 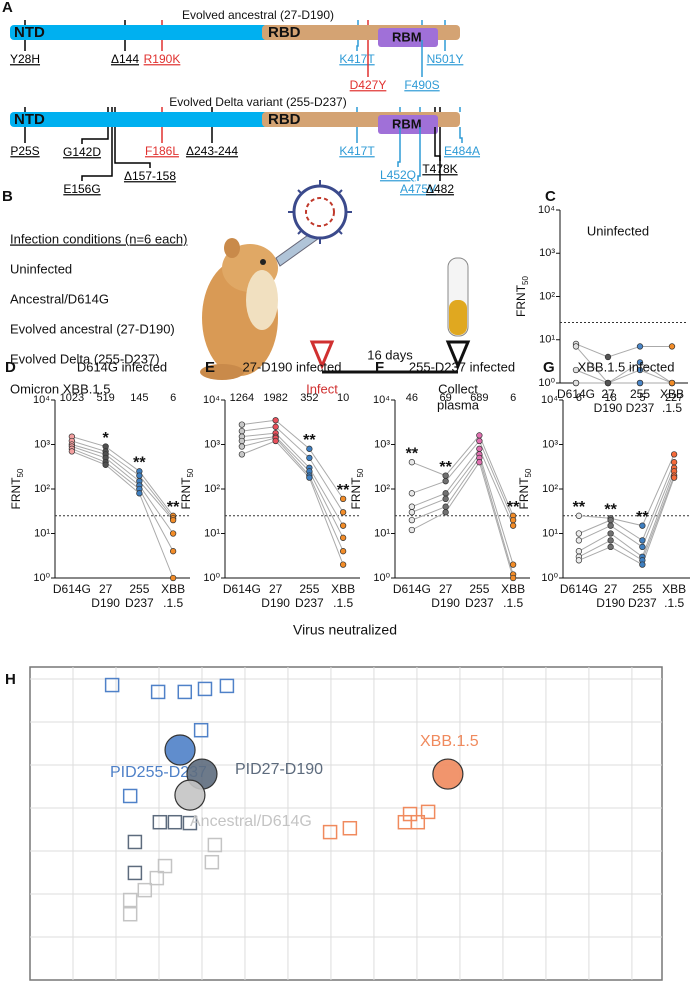 I want to click on mean-label: 227, so click(x=674, y=398).